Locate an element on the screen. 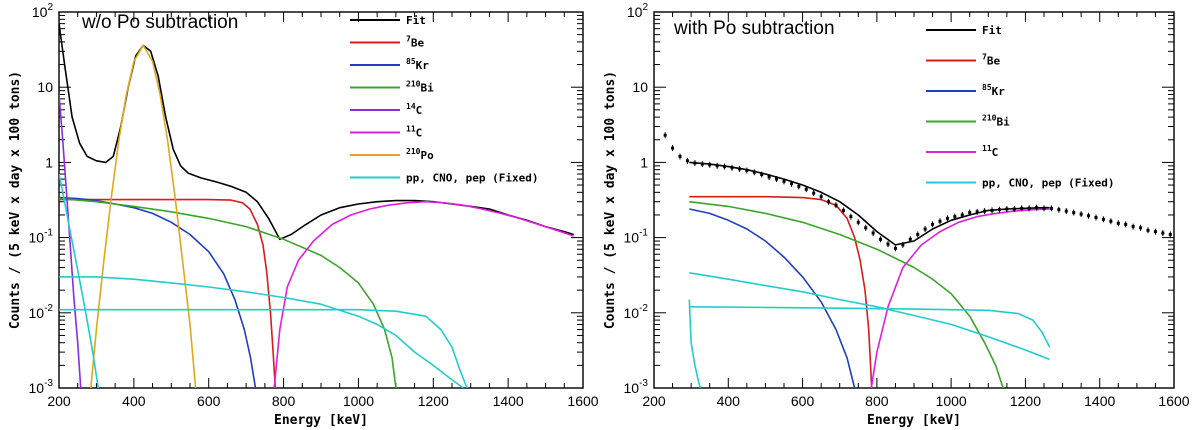 The height and width of the screenshot is (430, 1204). legend-label: 14C is located at coordinates (414, 109).